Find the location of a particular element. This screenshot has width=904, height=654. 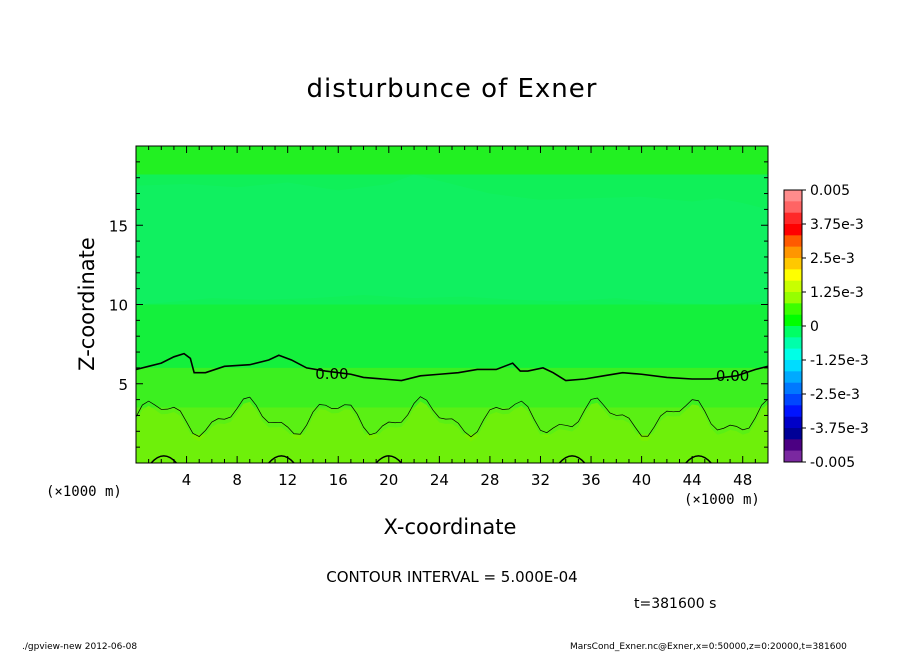

contour-lines: 0.00 0.00 is located at coordinates (452, 408).